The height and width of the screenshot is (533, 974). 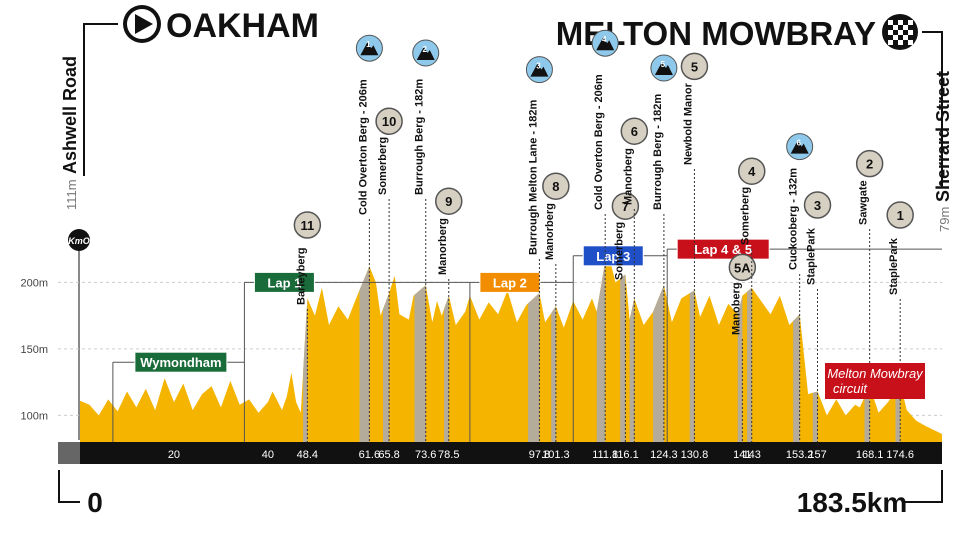 I want to click on climb-number: 7, so click(x=625, y=206).